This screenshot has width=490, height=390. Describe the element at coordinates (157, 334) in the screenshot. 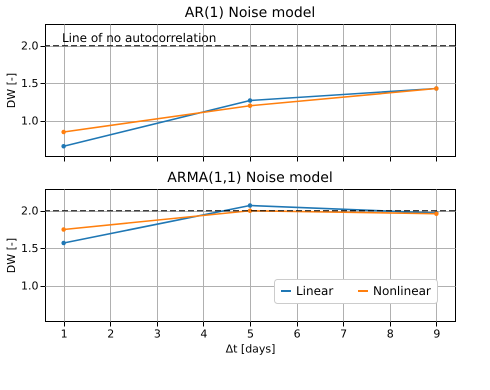

I see `x-tick-label: 3` at that location.